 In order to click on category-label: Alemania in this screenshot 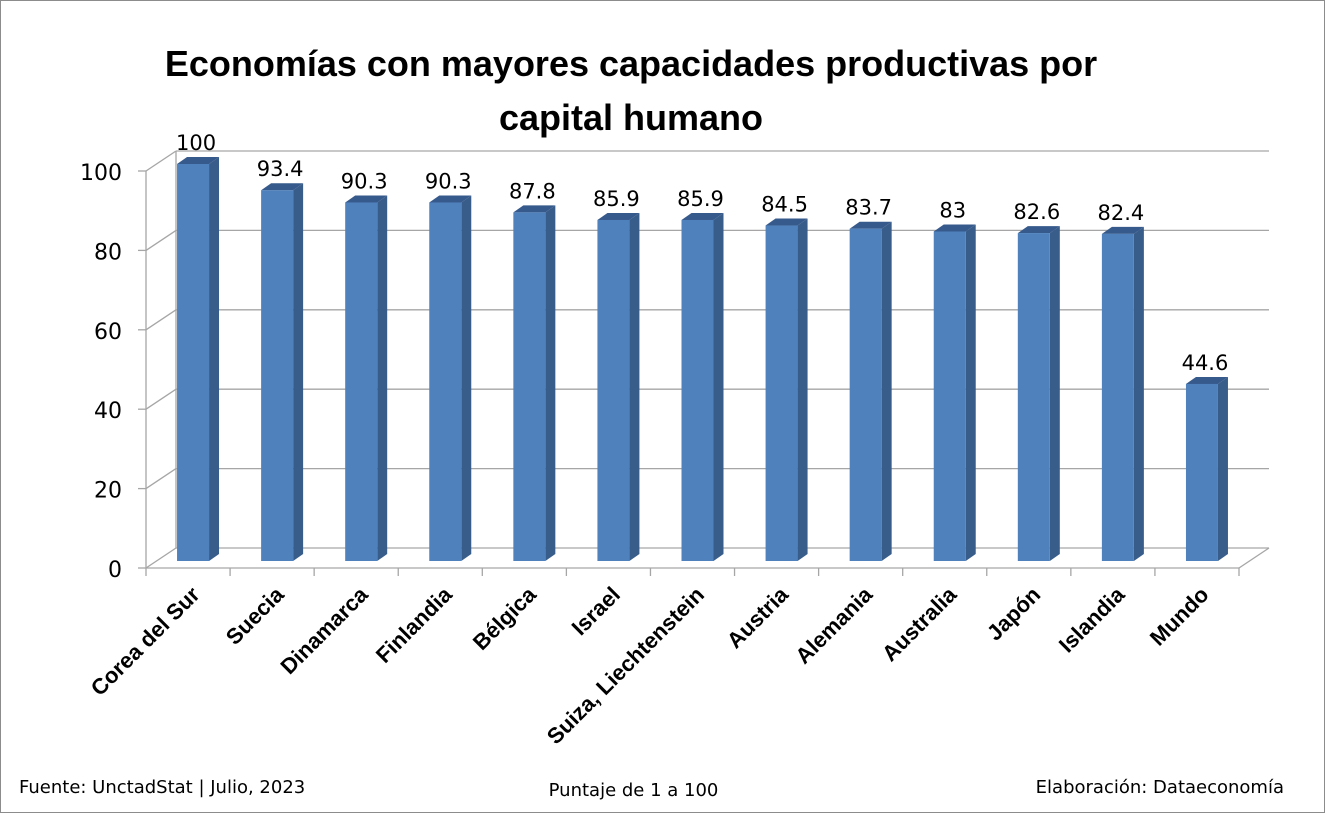, I will do `click(833, 624)`.